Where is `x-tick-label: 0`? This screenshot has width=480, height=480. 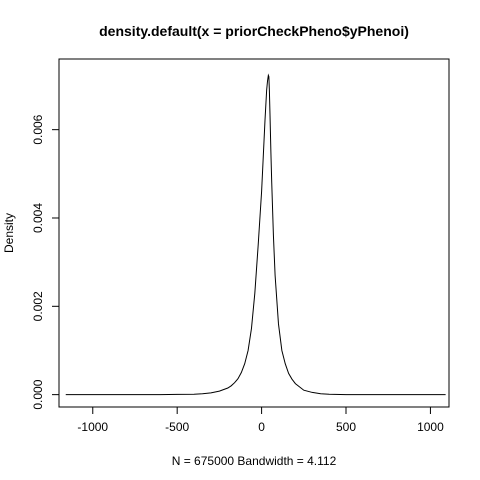
x-tick-label: 0 is located at coordinates (261, 427).